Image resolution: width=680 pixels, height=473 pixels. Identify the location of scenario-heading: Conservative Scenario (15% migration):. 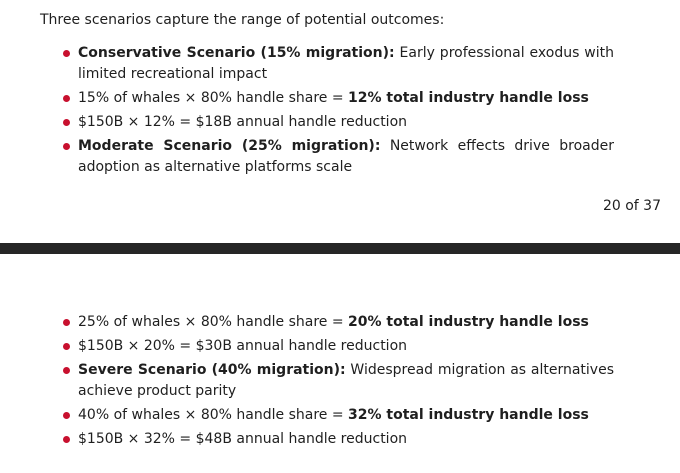
(236, 53).